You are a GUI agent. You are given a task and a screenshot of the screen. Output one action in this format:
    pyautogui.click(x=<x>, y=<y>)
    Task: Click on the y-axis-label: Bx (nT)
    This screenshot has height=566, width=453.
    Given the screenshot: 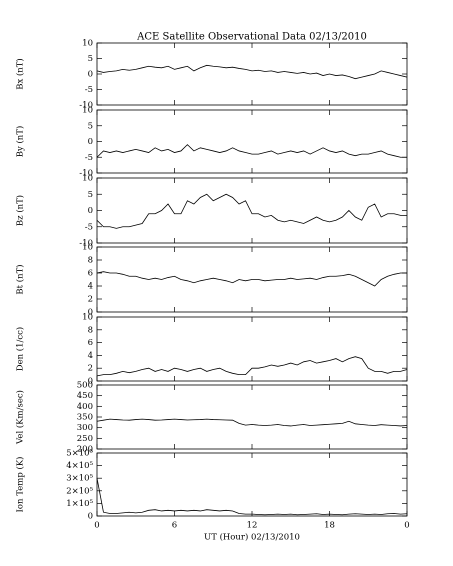 What is the action you would take?
    pyautogui.click(x=20, y=74)
    